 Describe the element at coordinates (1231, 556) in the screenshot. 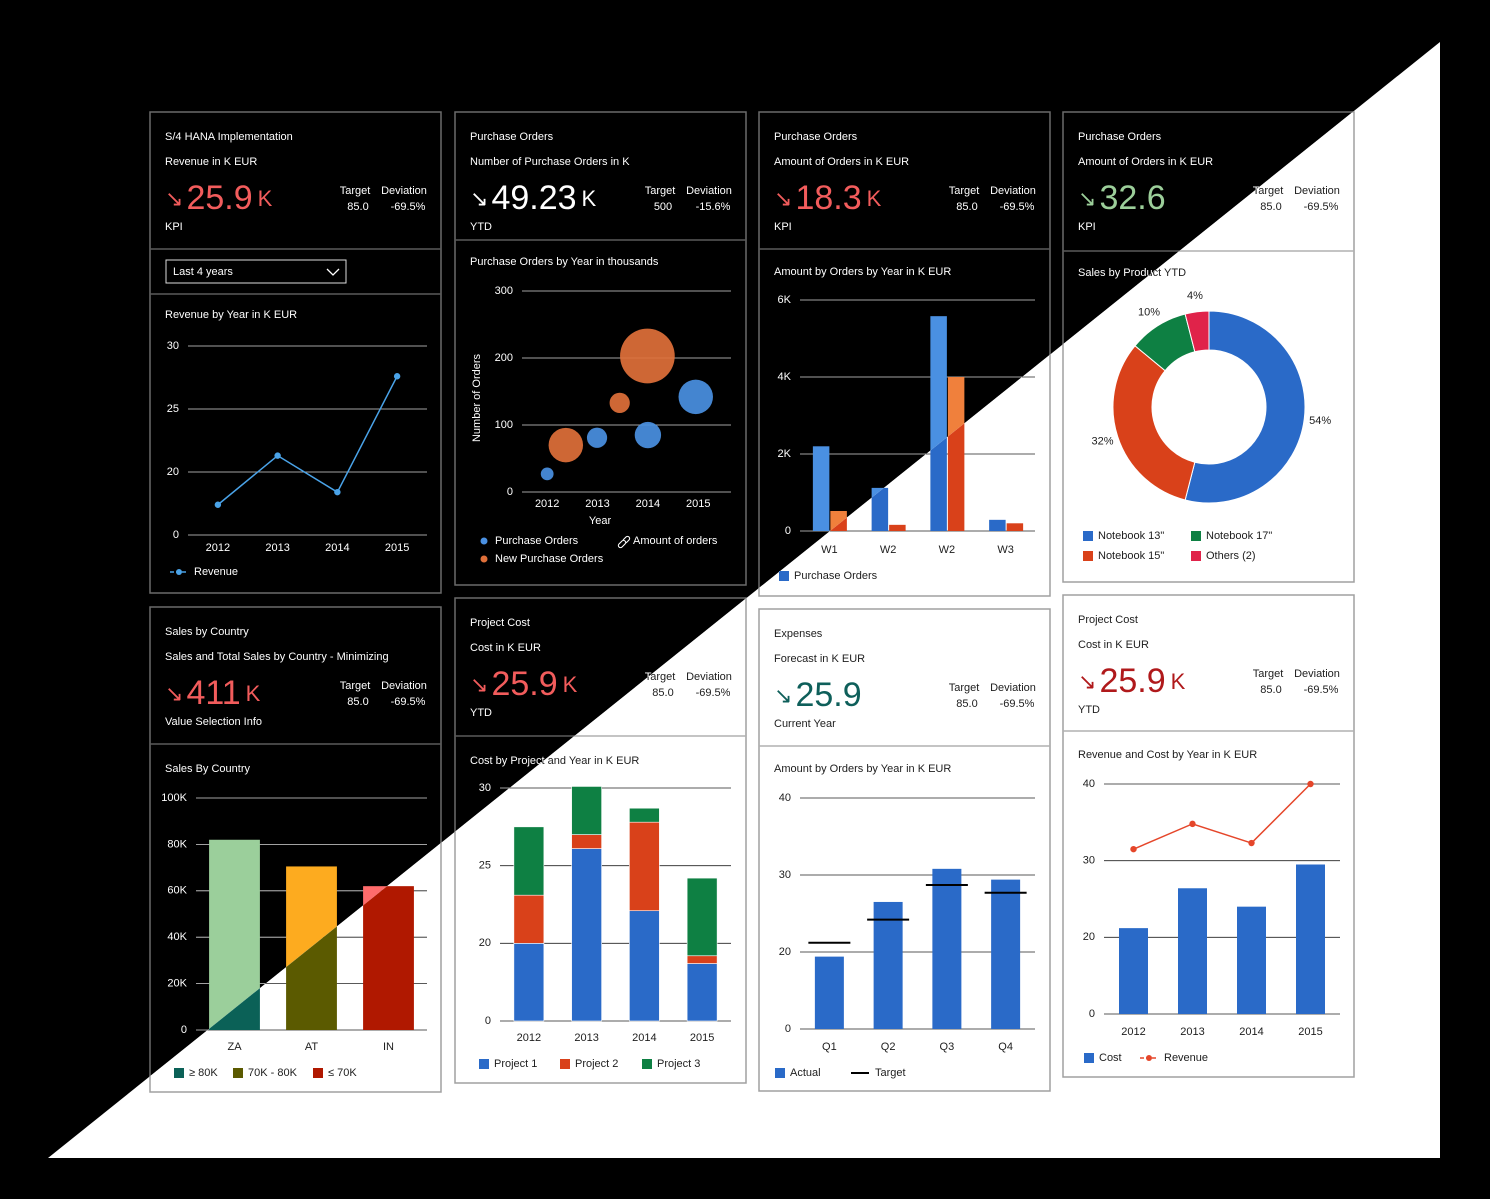

I see `legend-label: Others (2)` at that location.